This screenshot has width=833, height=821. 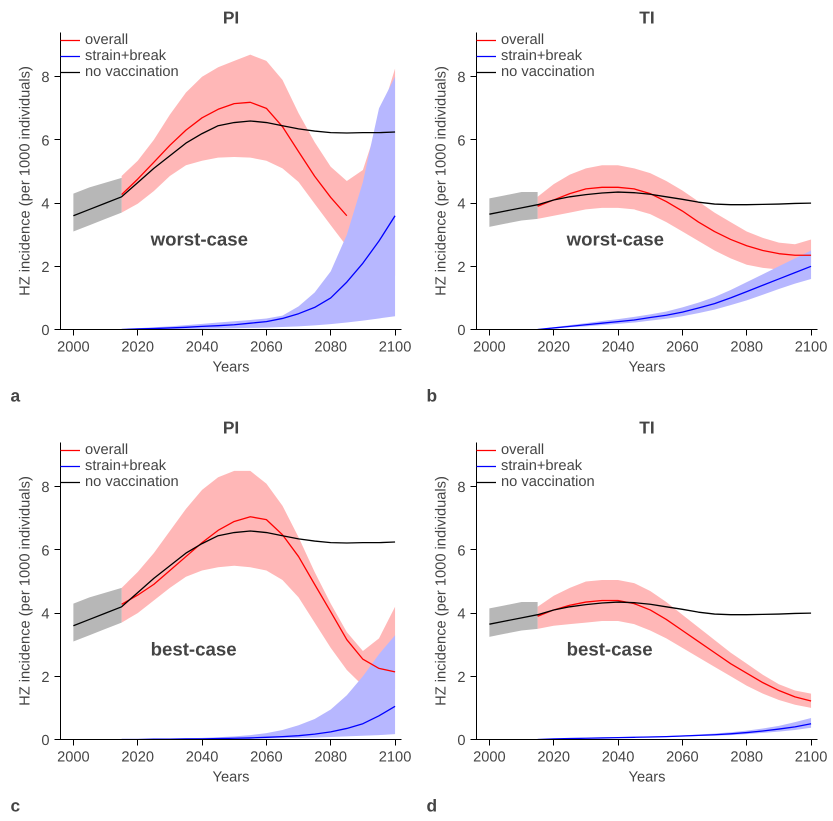 What do you see at coordinates (432, 396) in the screenshot?
I see `text: b` at bounding box center [432, 396].